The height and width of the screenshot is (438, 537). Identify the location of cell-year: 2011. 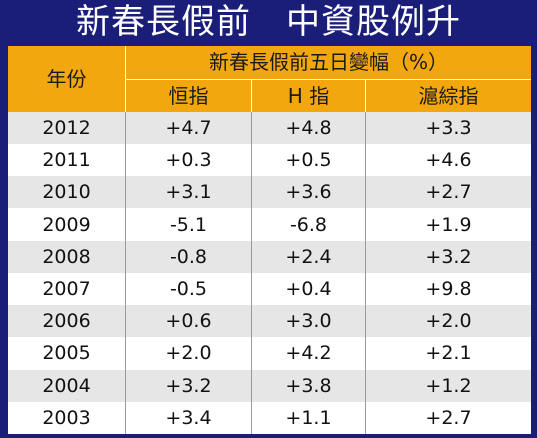
(66, 160).